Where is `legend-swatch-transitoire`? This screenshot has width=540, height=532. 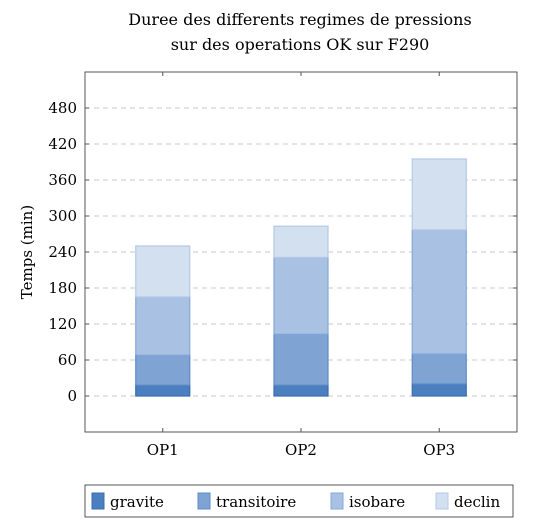
legend-swatch-transitoire is located at coordinates (204, 501).